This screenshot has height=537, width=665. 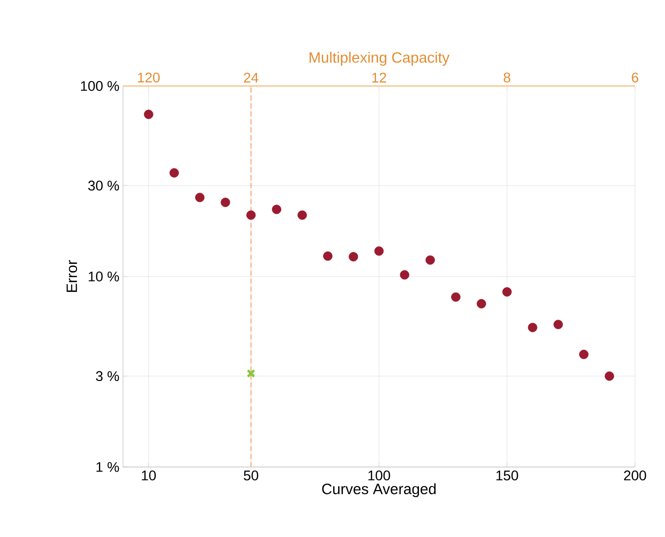 What do you see at coordinates (107, 467) in the screenshot?
I see `y-tick-label: 1 %` at bounding box center [107, 467].